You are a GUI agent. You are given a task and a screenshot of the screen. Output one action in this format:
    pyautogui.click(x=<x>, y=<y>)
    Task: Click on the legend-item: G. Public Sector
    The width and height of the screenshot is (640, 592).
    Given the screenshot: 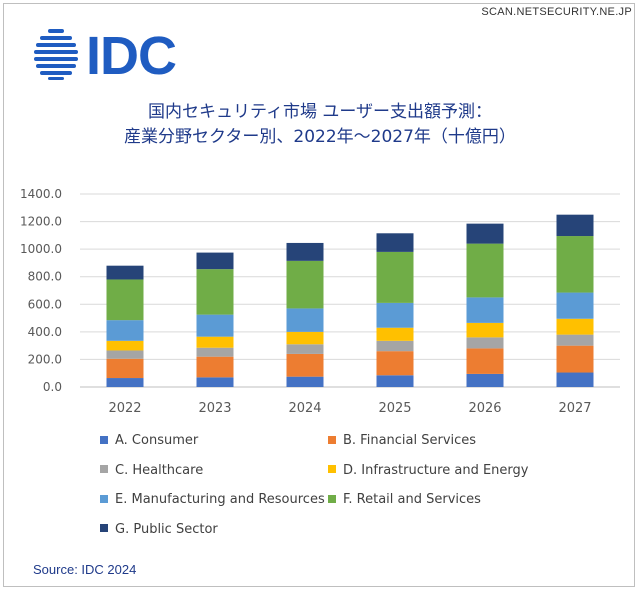 What is the action you would take?
    pyautogui.click(x=159, y=529)
    